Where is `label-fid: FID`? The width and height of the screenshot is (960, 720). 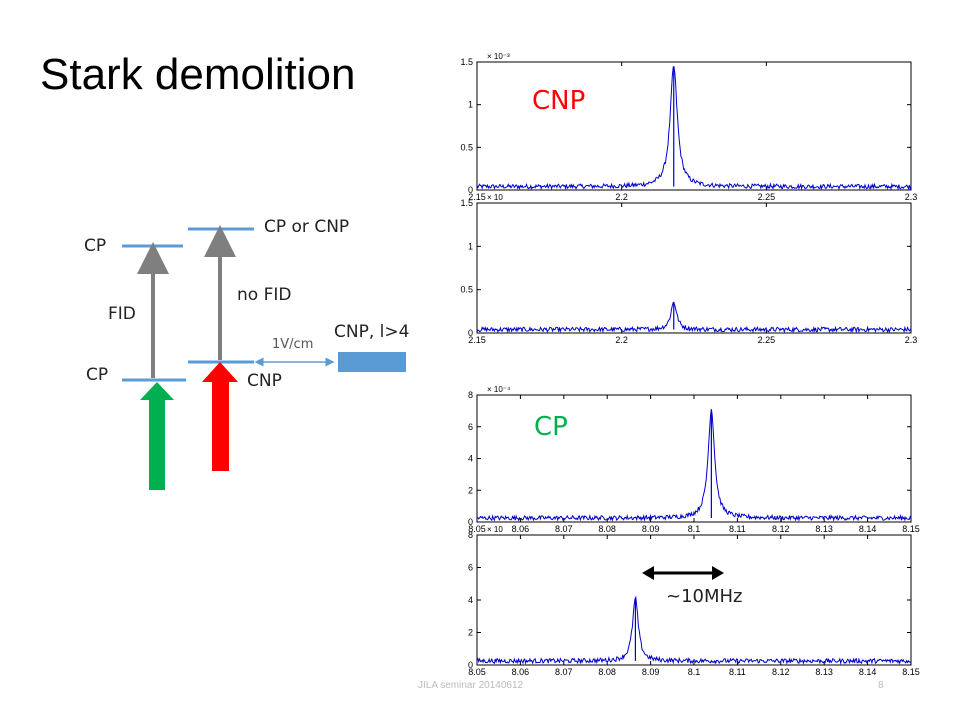
label-fid: FID is located at coordinates (122, 314).